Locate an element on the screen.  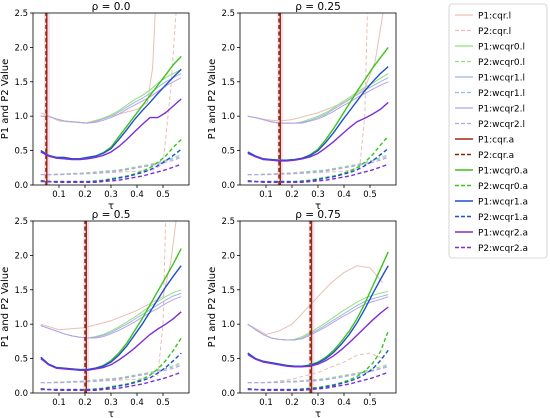
legend-entry: P2:cqr.a is located at coordinates (484, 156).